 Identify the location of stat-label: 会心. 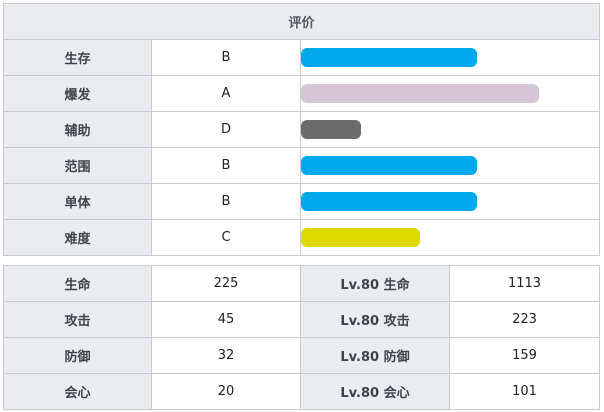
(77, 391).